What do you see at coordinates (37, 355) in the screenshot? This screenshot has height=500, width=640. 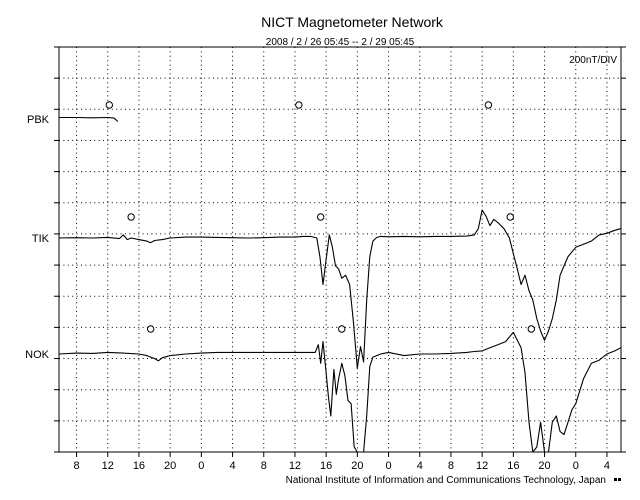 I see `station-label-nok: NOK` at bounding box center [37, 355].